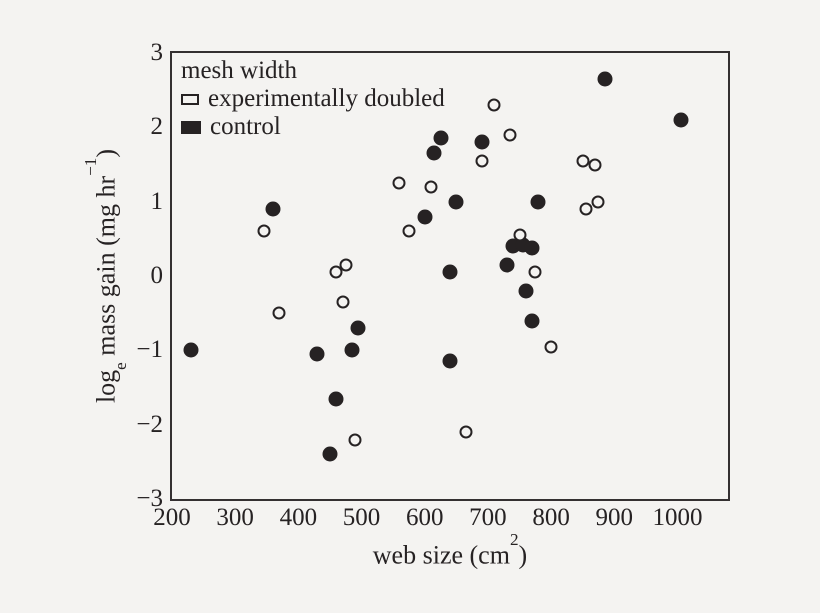  Describe the element at coordinates (190, 99) in the screenshot. I see `open-rect-icon` at that location.